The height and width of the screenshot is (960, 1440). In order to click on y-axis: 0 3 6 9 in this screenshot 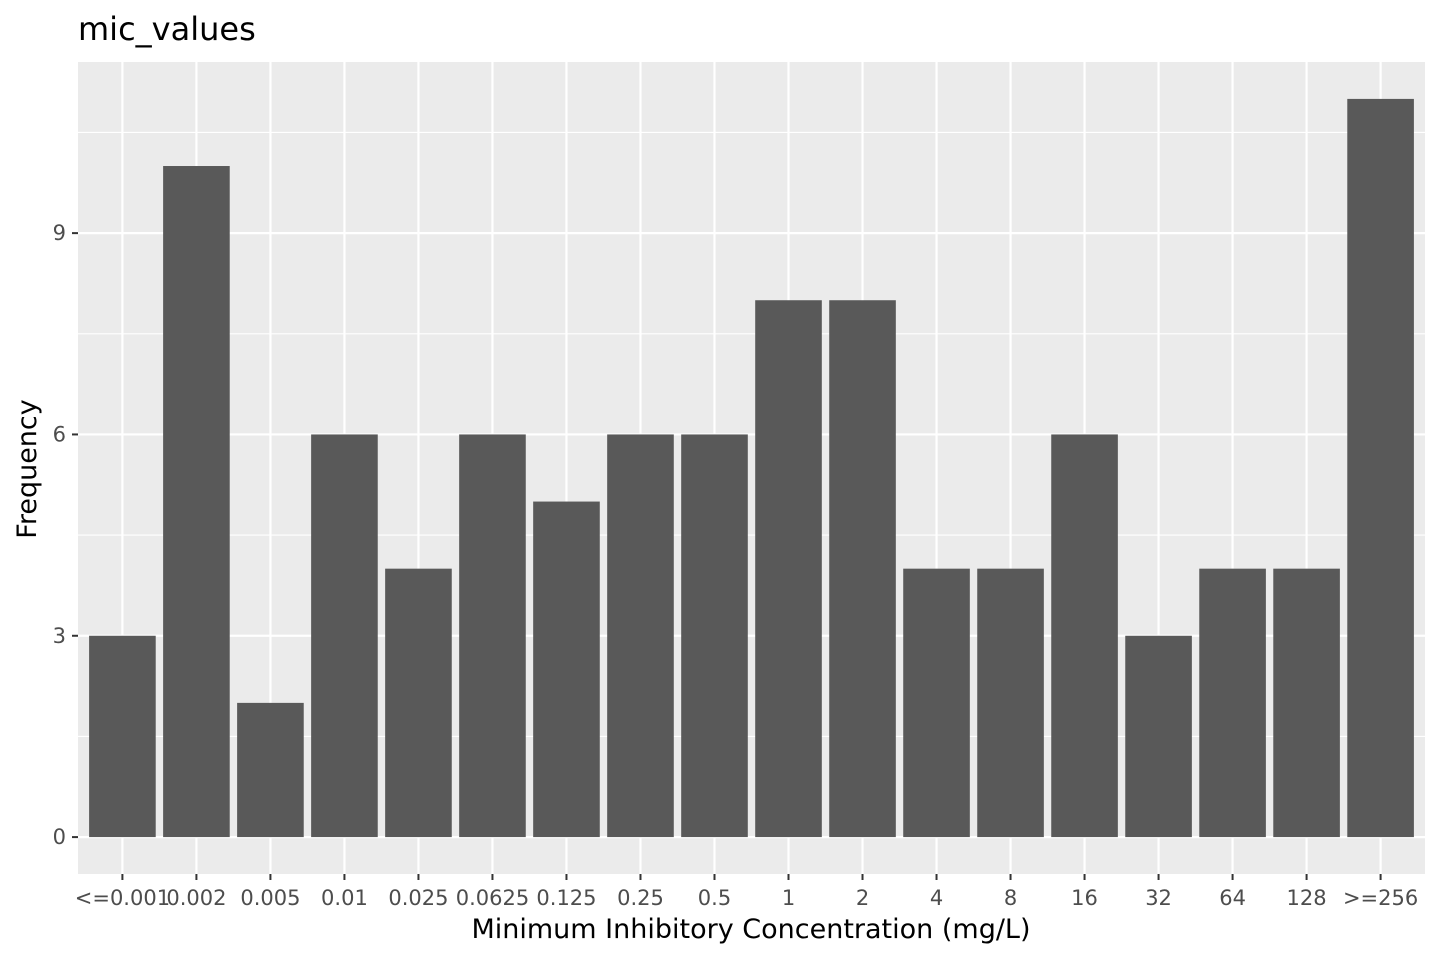, I will do `click(65, 535)`.